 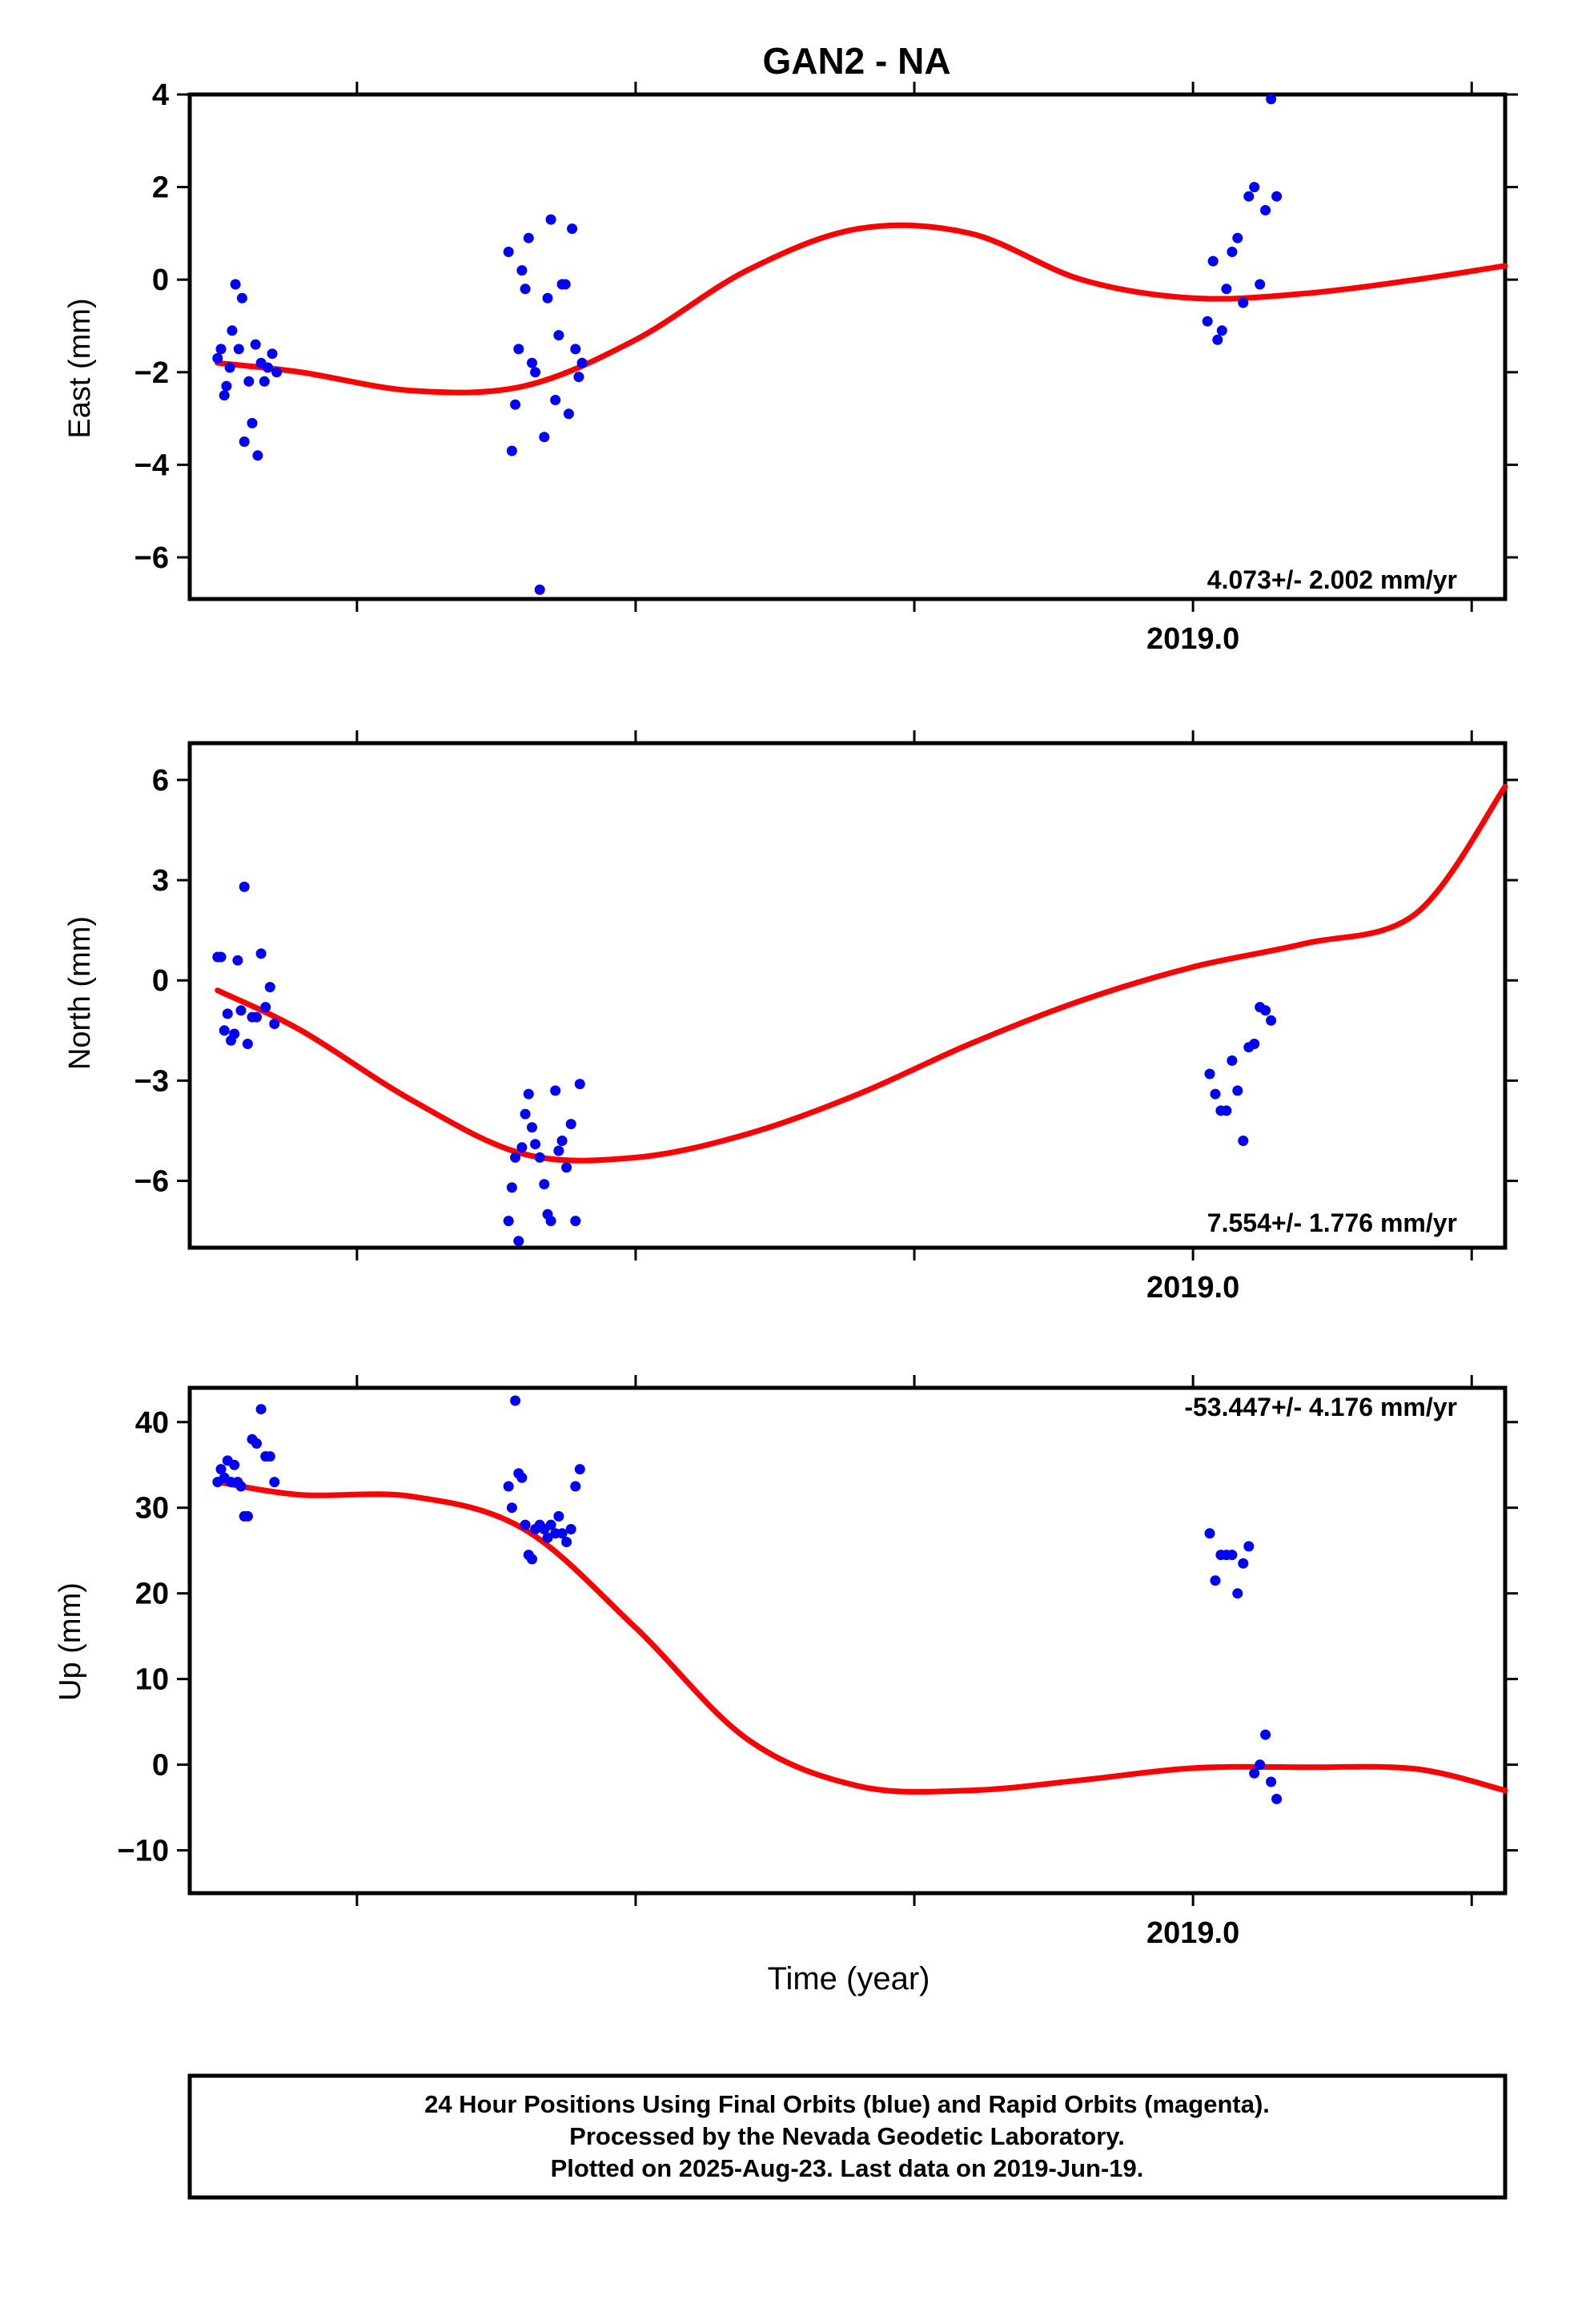 What do you see at coordinates (856, 61) in the screenshot?
I see `figure-title: GAN2 - NA` at bounding box center [856, 61].